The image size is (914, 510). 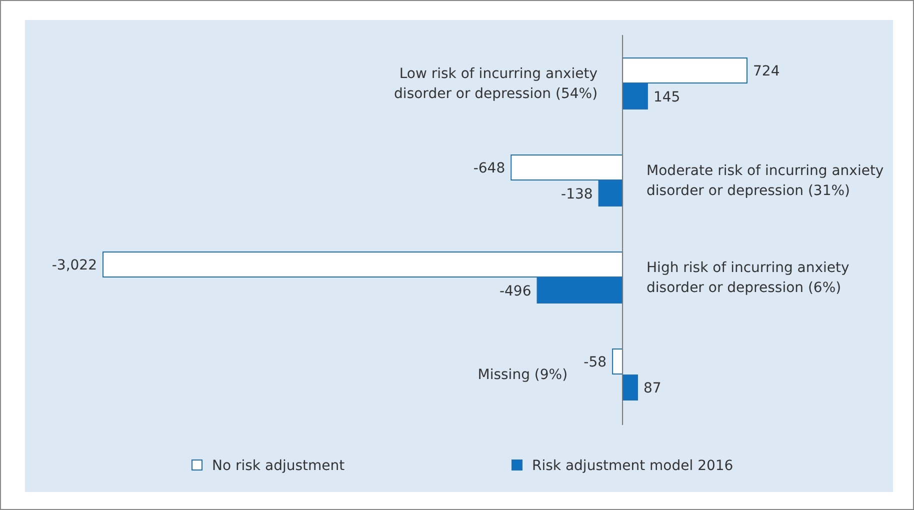 I want to click on data-label: -3,022, so click(x=74, y=265).